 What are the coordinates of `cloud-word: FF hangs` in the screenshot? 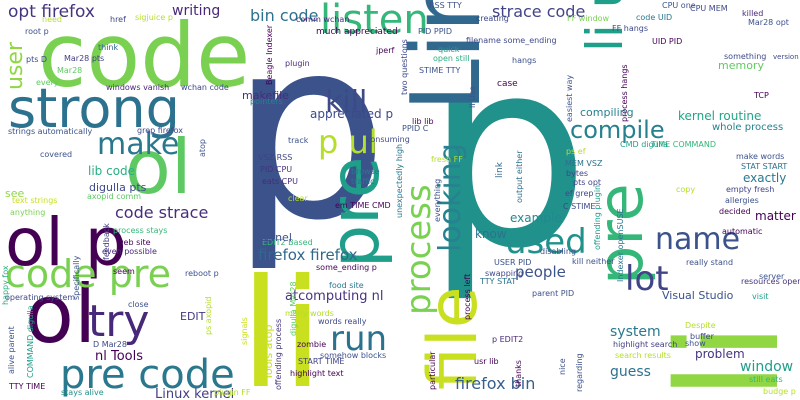 It's located at (630, 28).